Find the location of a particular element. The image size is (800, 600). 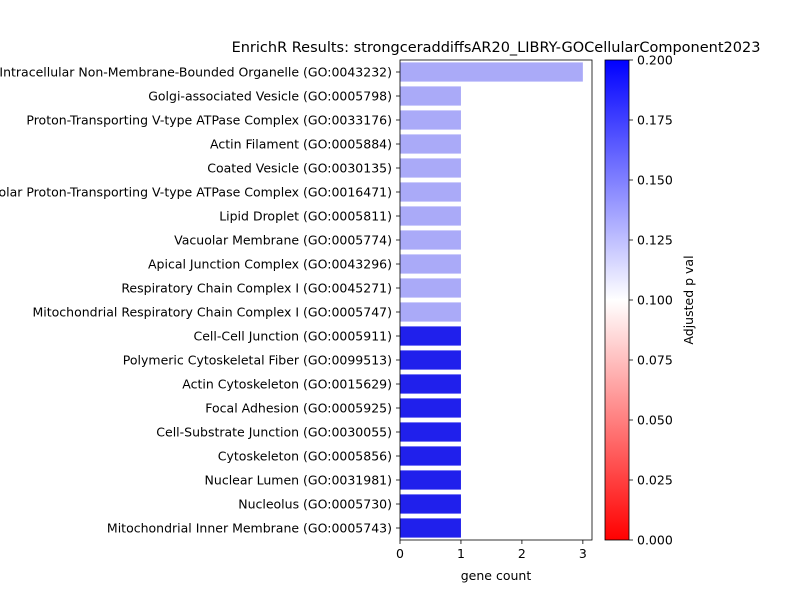

category-label: Respiratory Chain Complex I (GO:0045271) is located at coordinates (256, 288).